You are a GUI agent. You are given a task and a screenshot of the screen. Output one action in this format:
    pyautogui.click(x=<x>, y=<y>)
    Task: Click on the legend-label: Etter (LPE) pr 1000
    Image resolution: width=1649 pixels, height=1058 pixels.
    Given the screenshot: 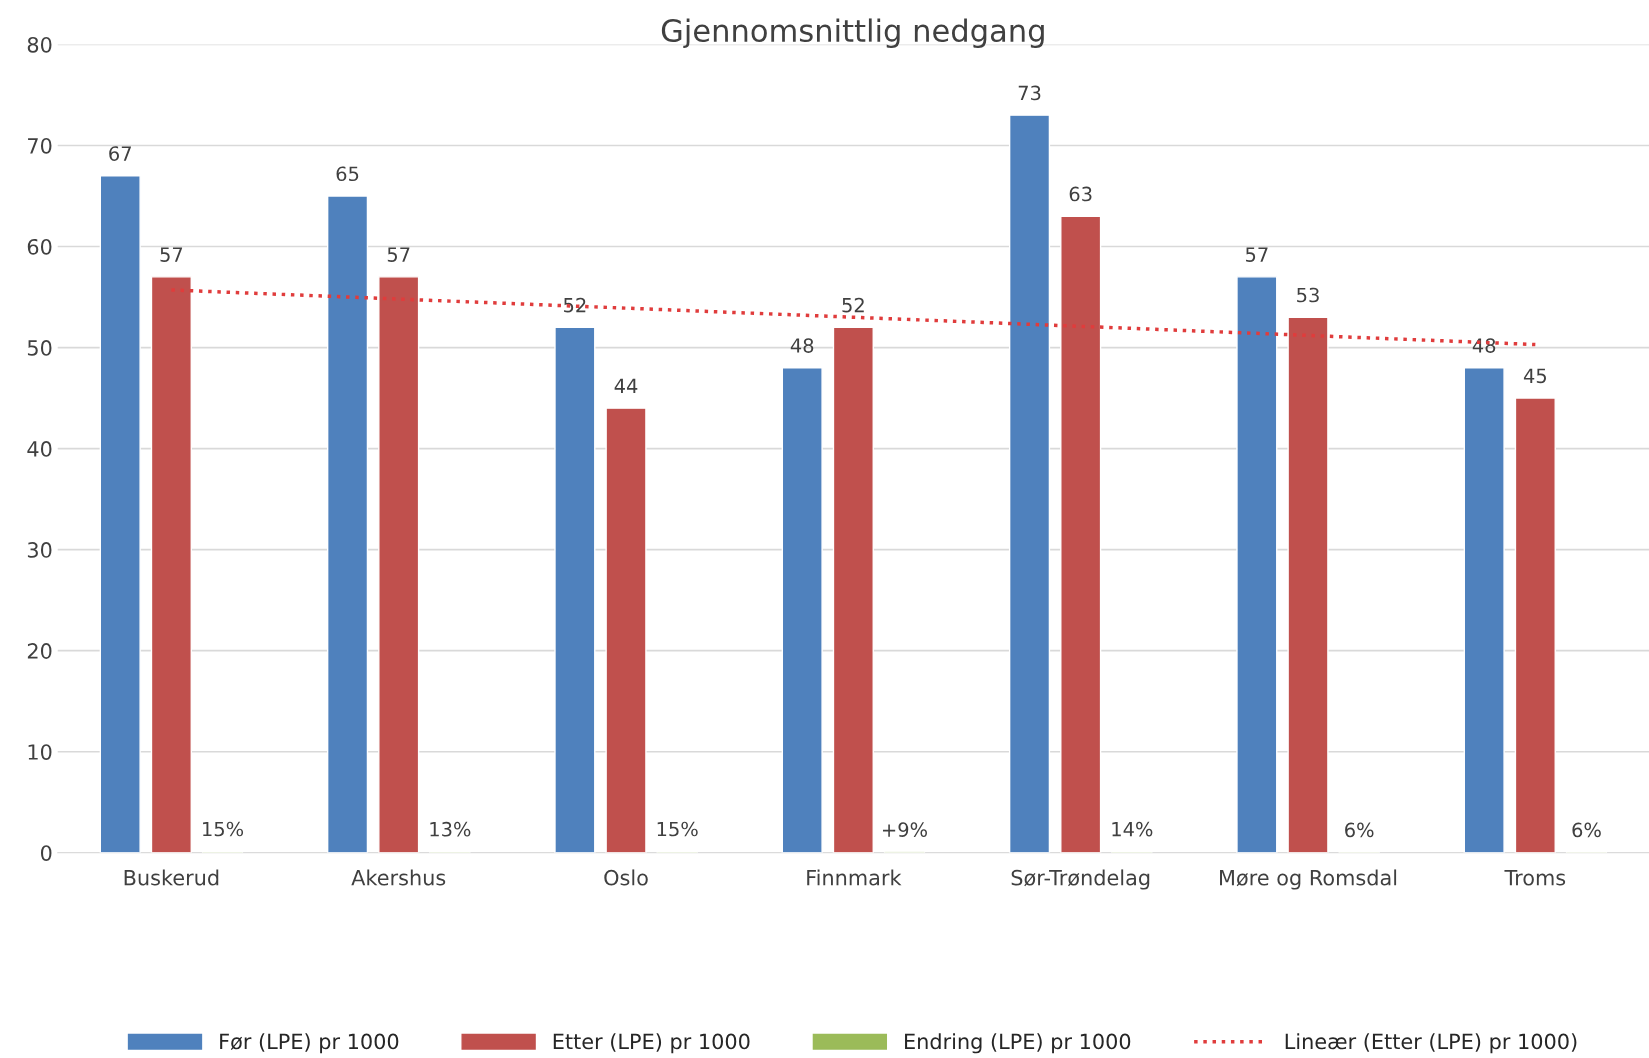 What is the action you would take?
    pyautogui.click(x=651, y=1043)
    